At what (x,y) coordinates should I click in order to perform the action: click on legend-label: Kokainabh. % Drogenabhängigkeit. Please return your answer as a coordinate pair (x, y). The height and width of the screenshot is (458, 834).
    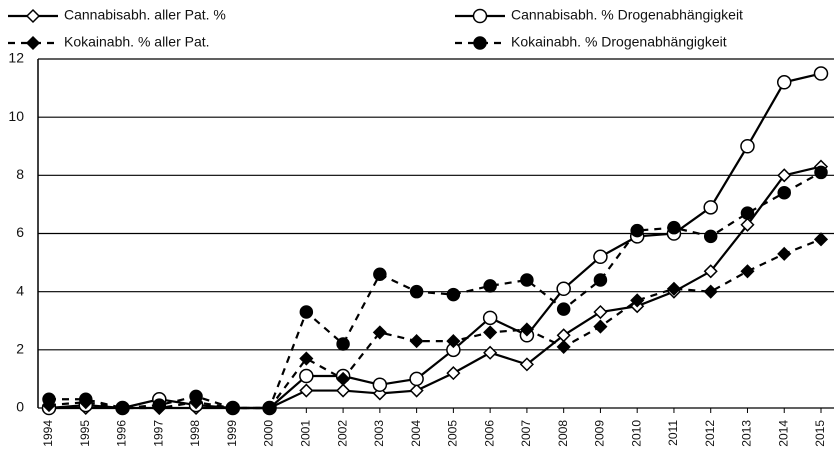
    Looking at the image, I should click on (619, 42).